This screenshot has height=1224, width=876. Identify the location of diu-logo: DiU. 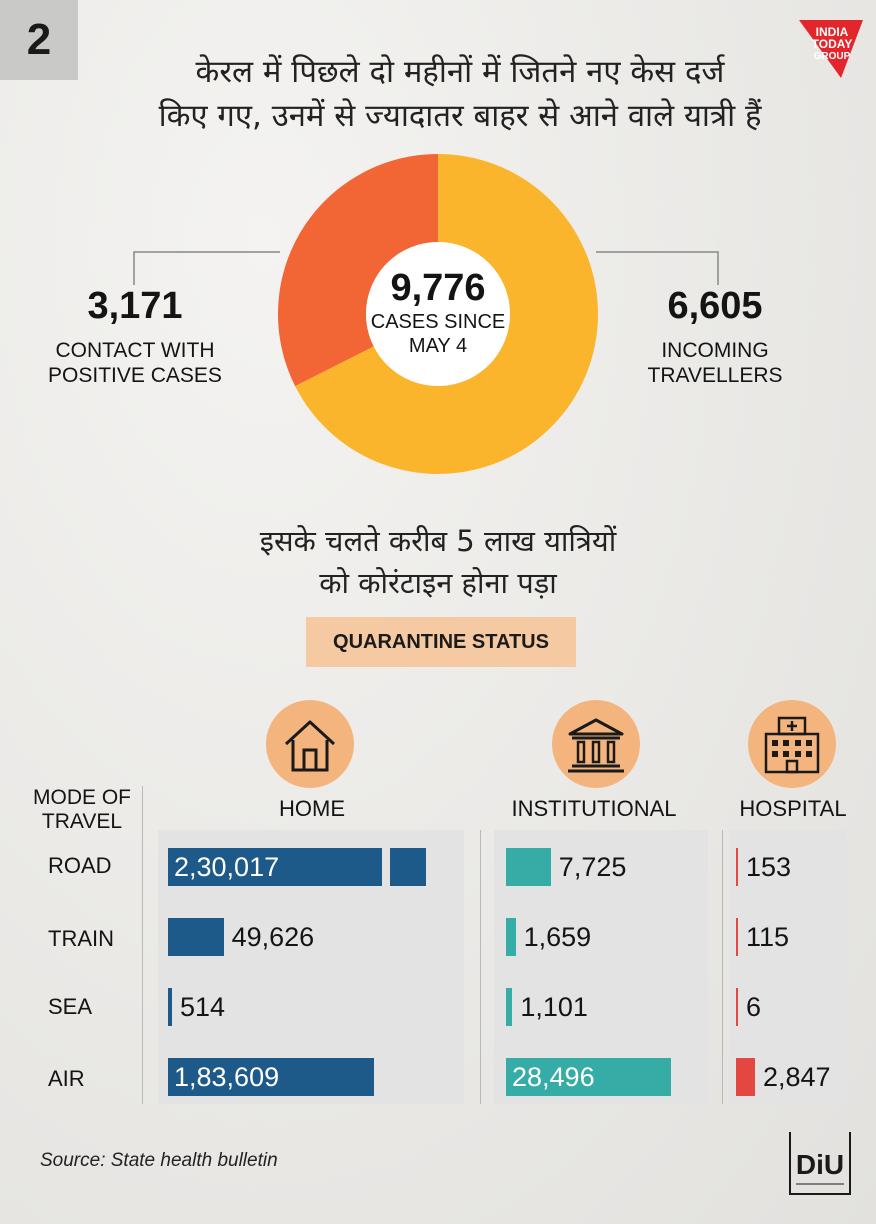
(820, 1163).